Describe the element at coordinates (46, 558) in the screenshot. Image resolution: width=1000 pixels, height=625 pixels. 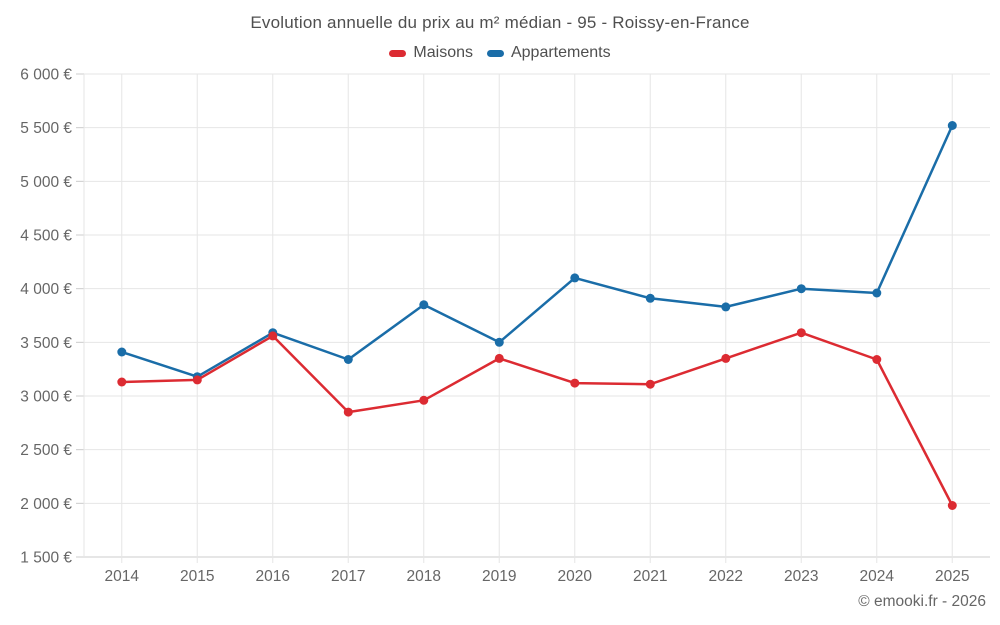
I see `y-axis-tick-label: 1 500 €` at that location.